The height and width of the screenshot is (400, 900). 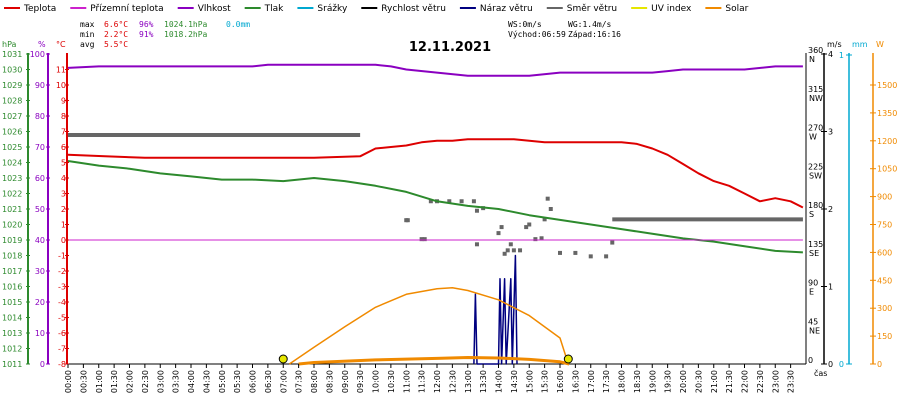 I want to click on wind-tick: 4, so click(x=830, y=54).